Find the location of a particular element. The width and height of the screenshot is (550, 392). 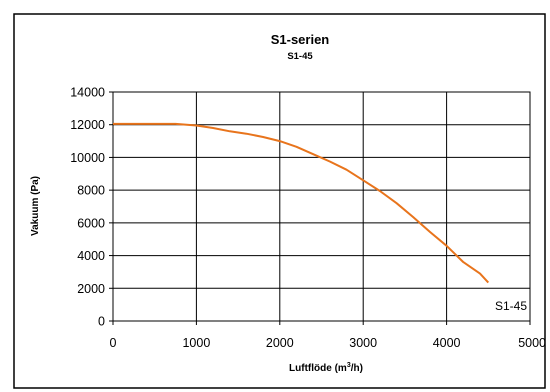

x-axis-label-main: Luftflöde (m is located at coordinates (318, 368).